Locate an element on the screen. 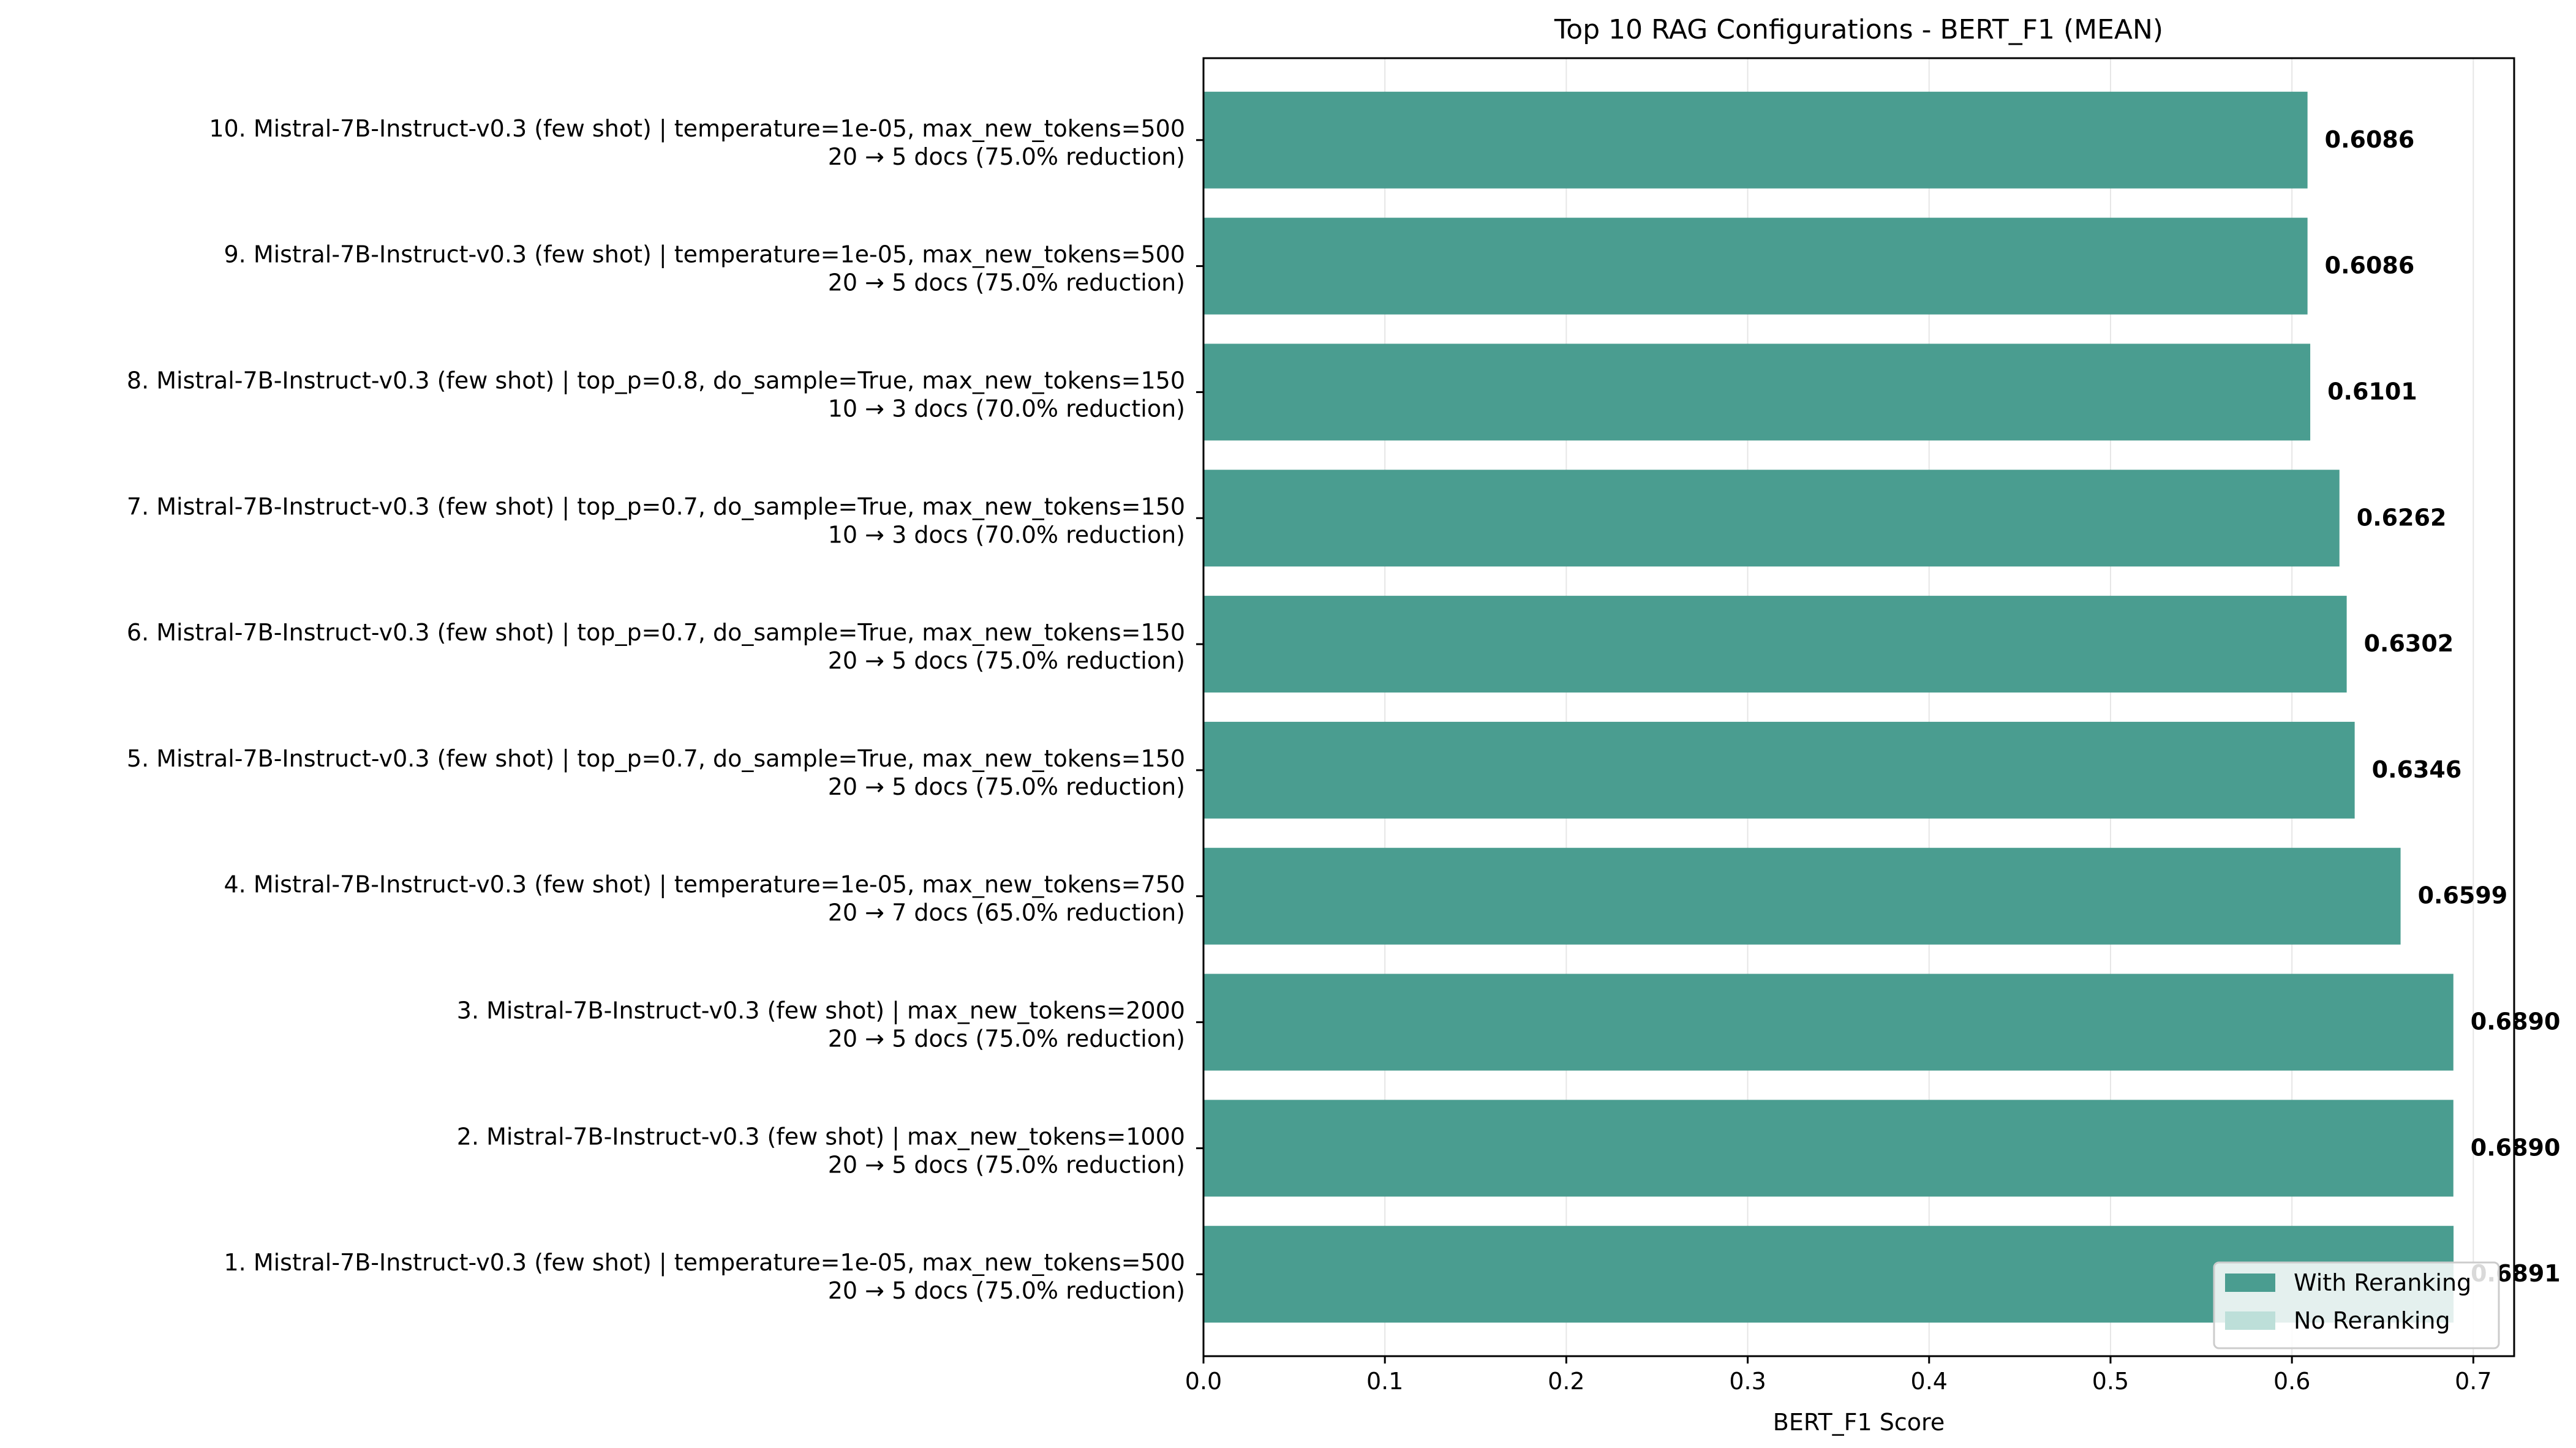 Image resolution: width=2576 pixels, height=1448 pixels. legend-label-no-reranking: No Reranking is located at coordinates (2372, 1320).